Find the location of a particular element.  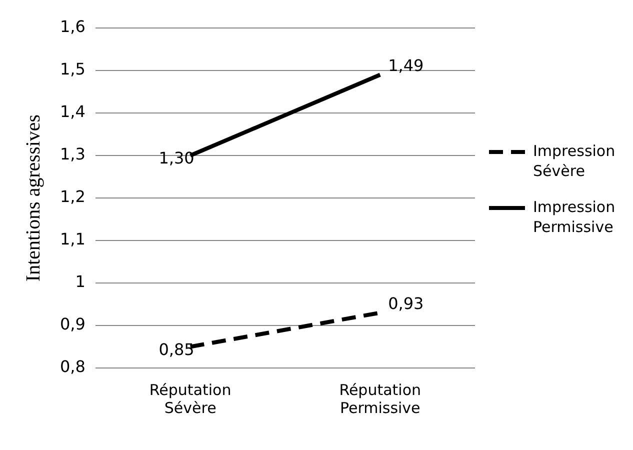

legend-label: Impression Permissive is located at coordinates (574, 217).